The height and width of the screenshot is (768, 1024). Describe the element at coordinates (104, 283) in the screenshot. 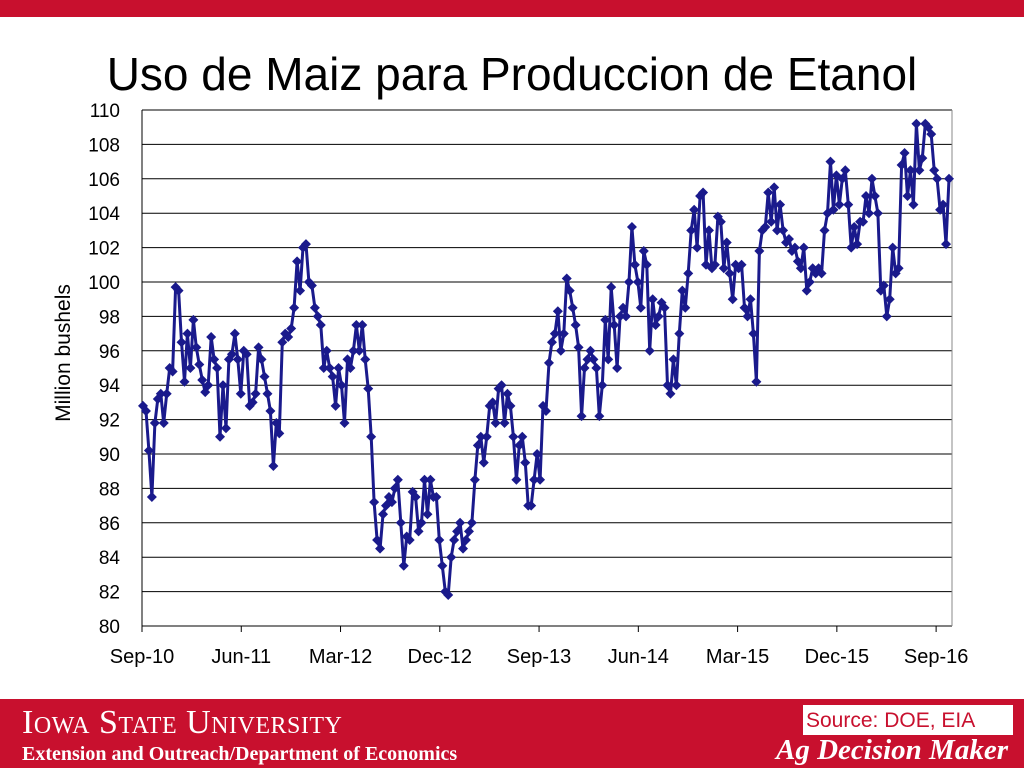

I see `y-tick-label: 100` at that location.